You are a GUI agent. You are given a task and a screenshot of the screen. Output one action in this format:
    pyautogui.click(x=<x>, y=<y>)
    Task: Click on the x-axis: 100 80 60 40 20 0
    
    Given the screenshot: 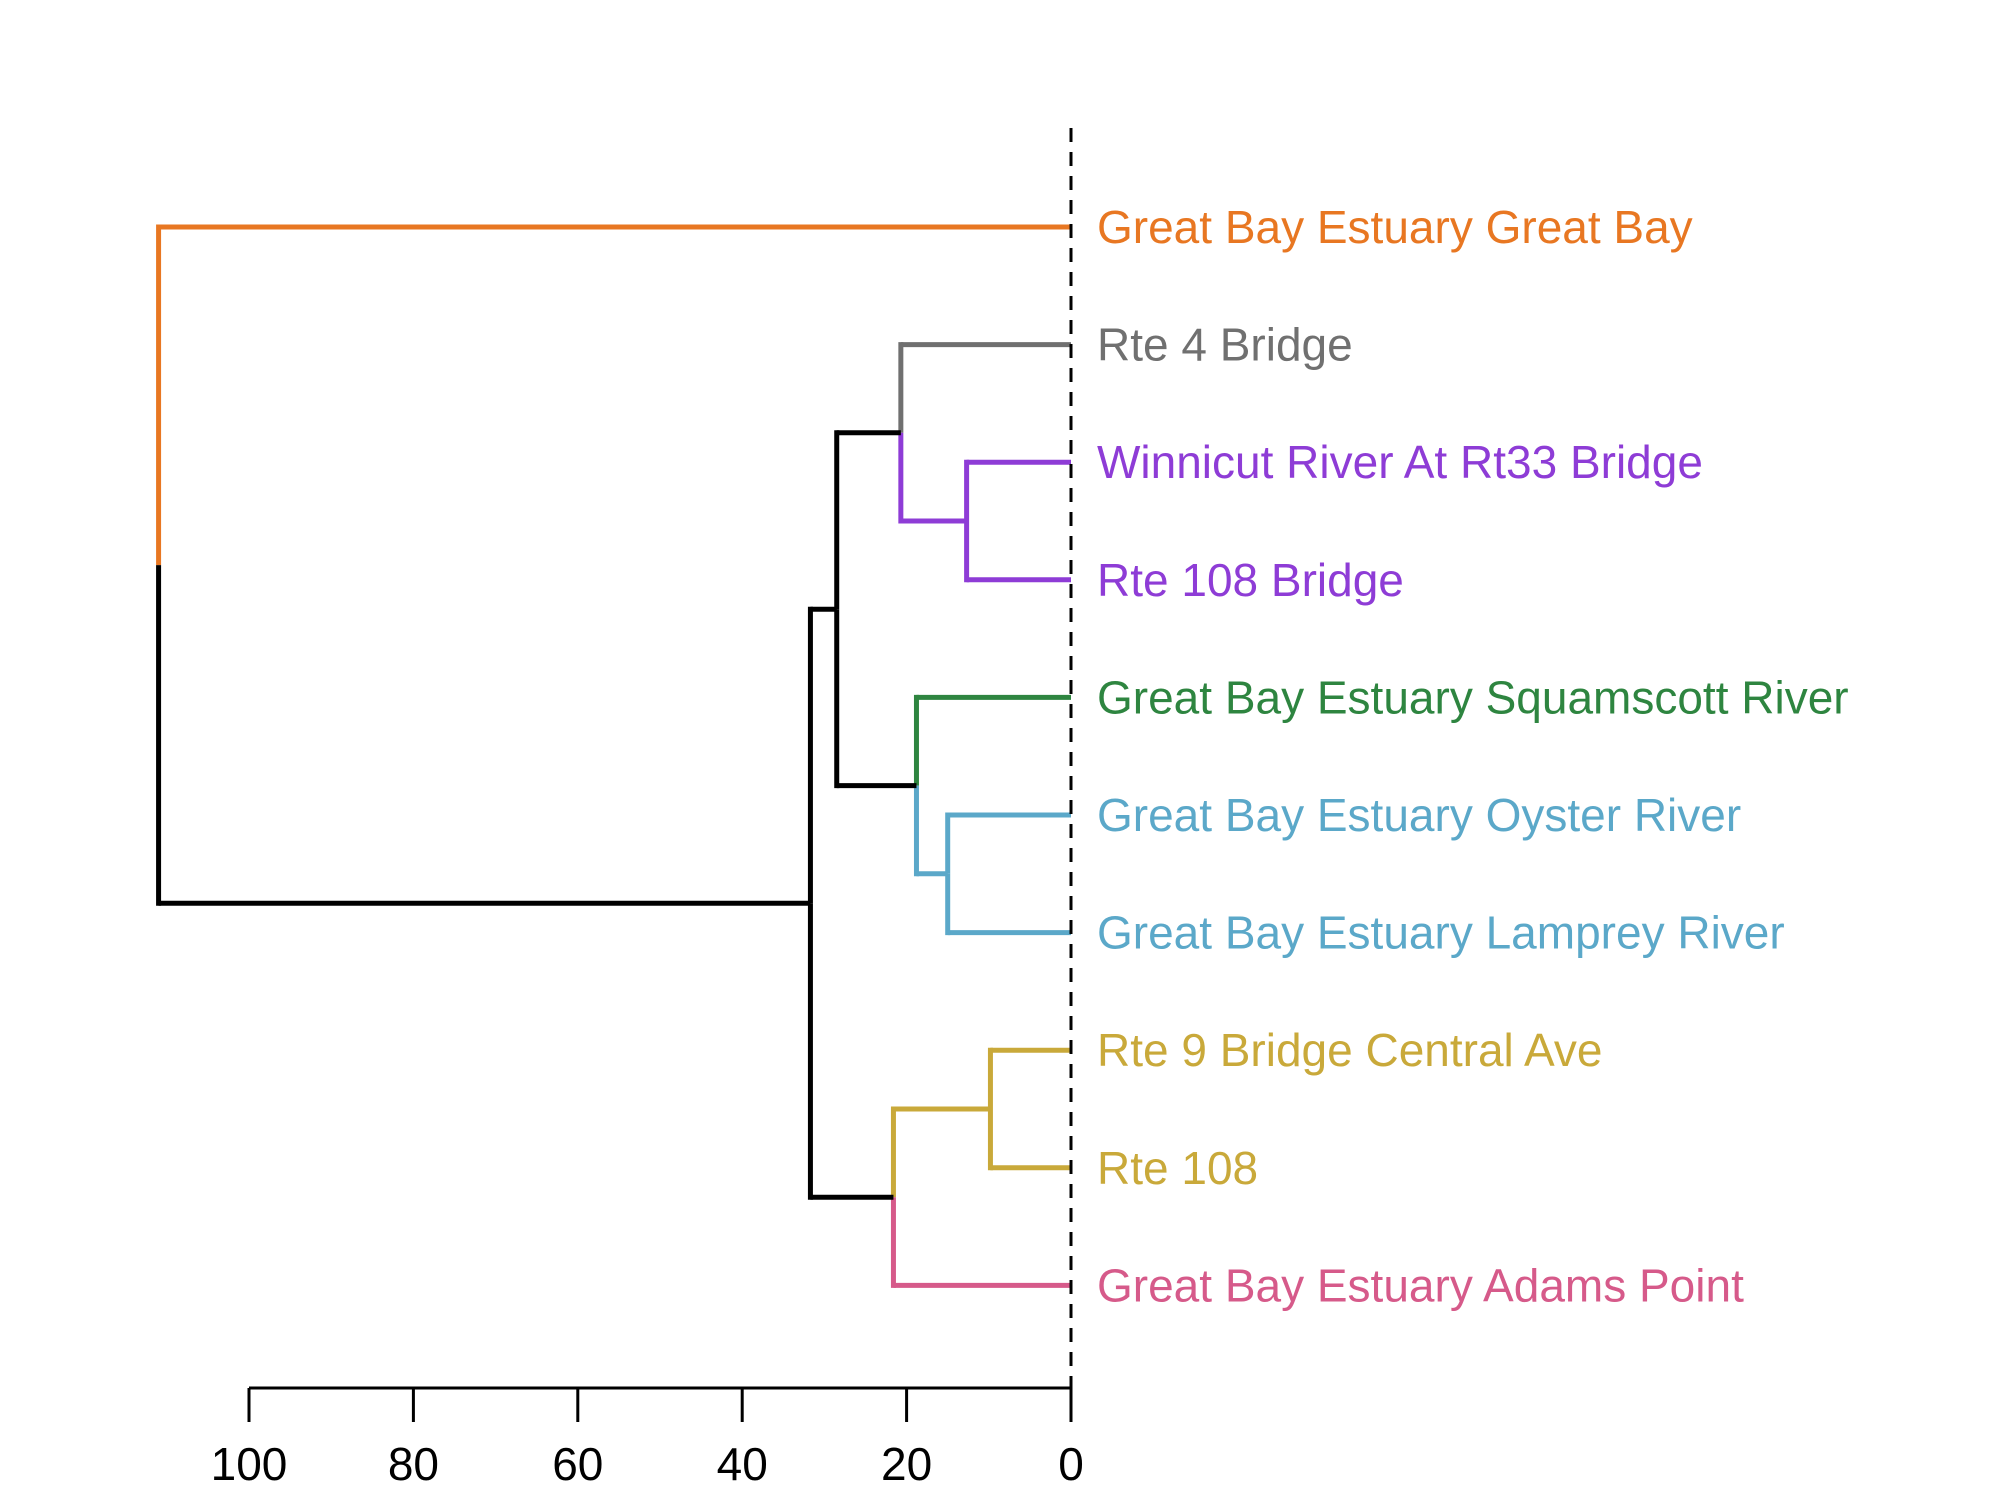 What is the action you would take?
    pyautogui.click(x=647, y=1438)
    